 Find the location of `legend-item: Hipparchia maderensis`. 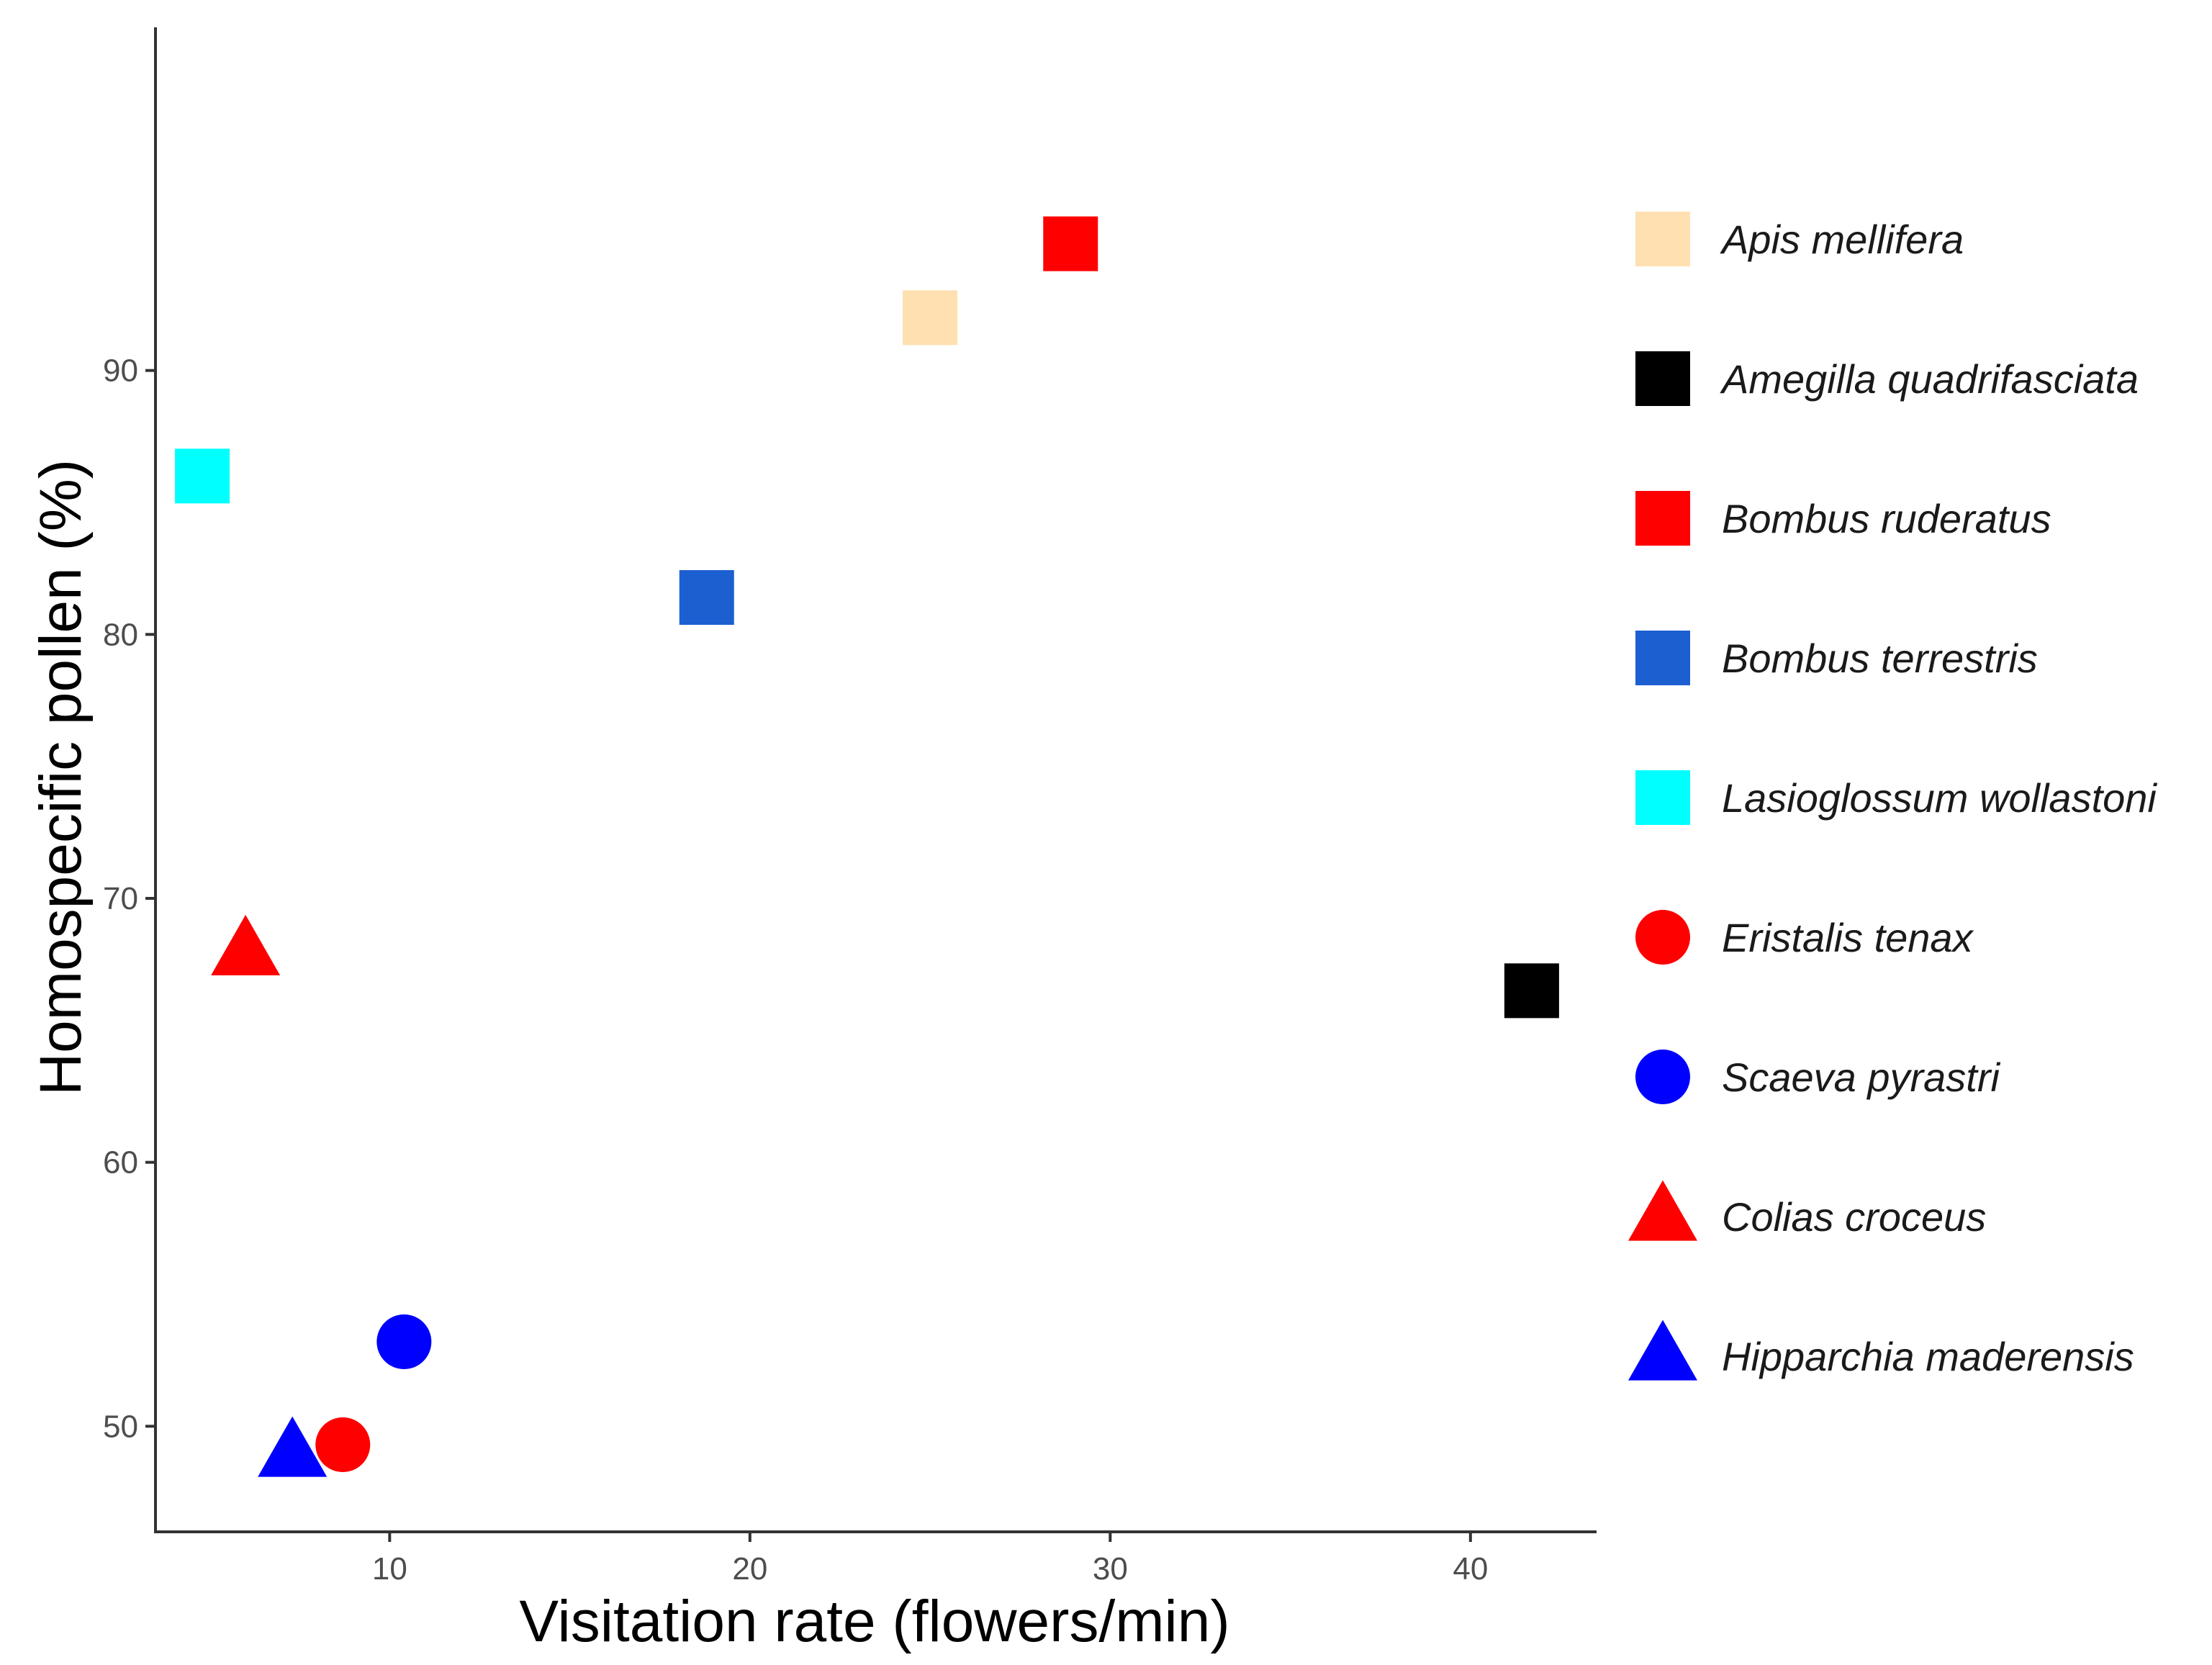

legend-item: Hipparchia maderensis is located at coordinates (1881, 1350).